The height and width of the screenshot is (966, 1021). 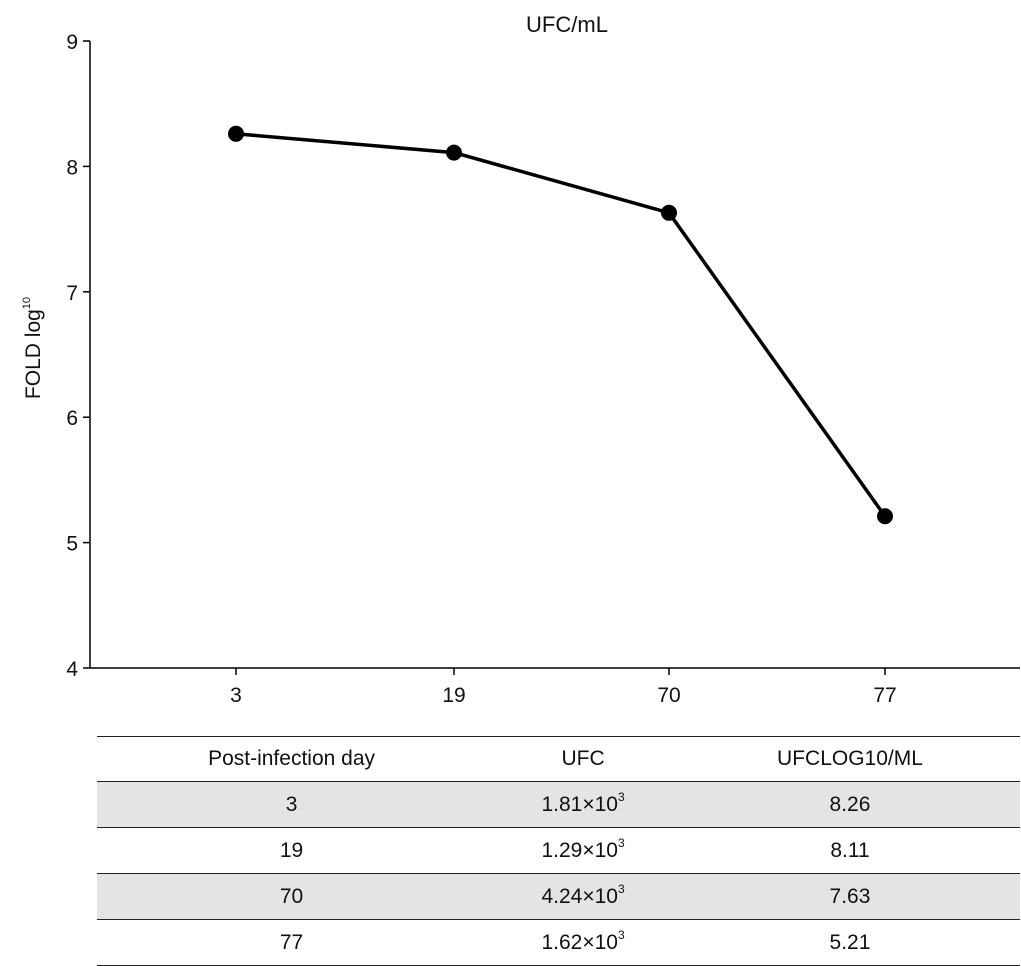 I want to click on table-header-ufc: UFC, so click(x=583, y=759).